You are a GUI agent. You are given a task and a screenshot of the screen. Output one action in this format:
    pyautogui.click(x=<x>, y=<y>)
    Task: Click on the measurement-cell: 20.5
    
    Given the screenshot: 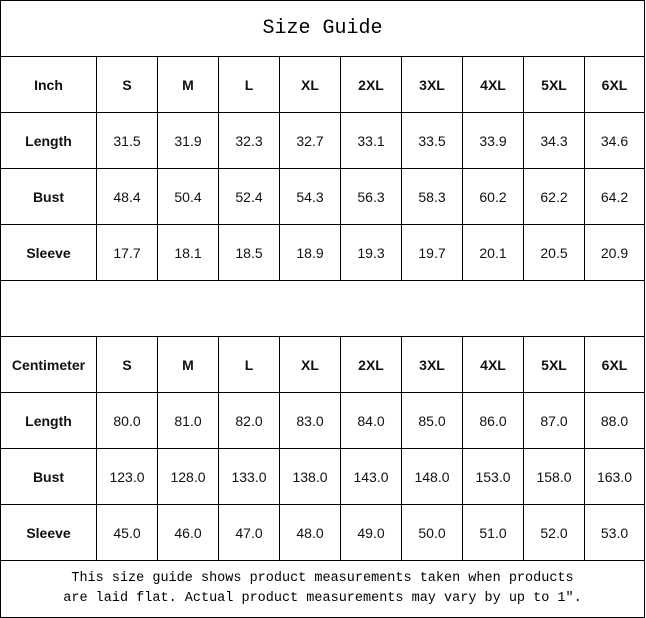 What is the action you would take?
    pyautogui.click(x=554, y=252)
    